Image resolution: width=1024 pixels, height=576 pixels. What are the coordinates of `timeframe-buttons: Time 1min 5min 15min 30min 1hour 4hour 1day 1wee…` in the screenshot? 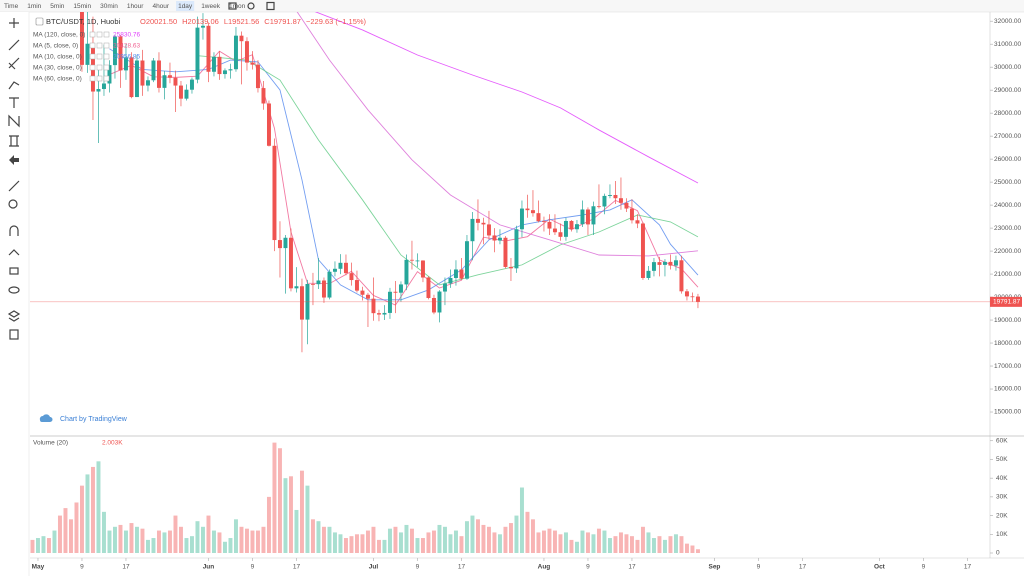 It's located at (125, 6).